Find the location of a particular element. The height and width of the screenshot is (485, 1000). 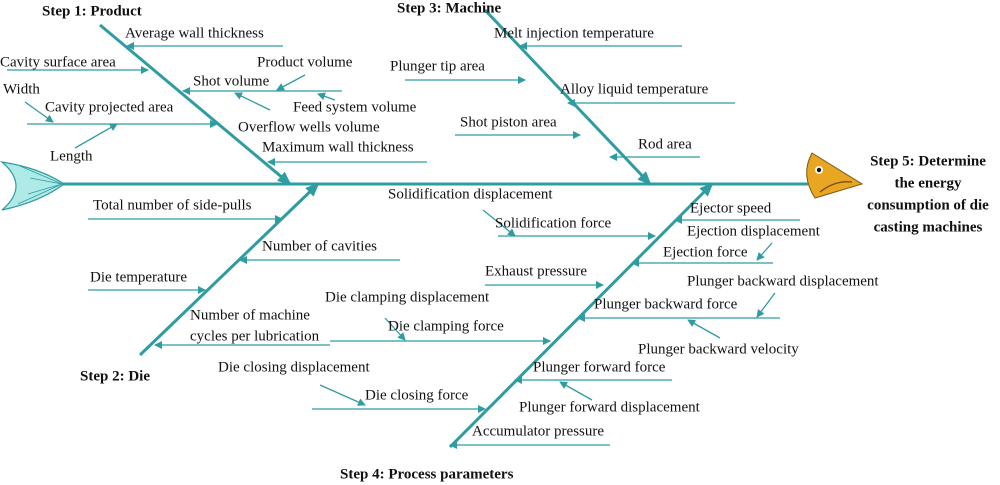

product-volume-label: Product volume is located at coordinates (305, 62).